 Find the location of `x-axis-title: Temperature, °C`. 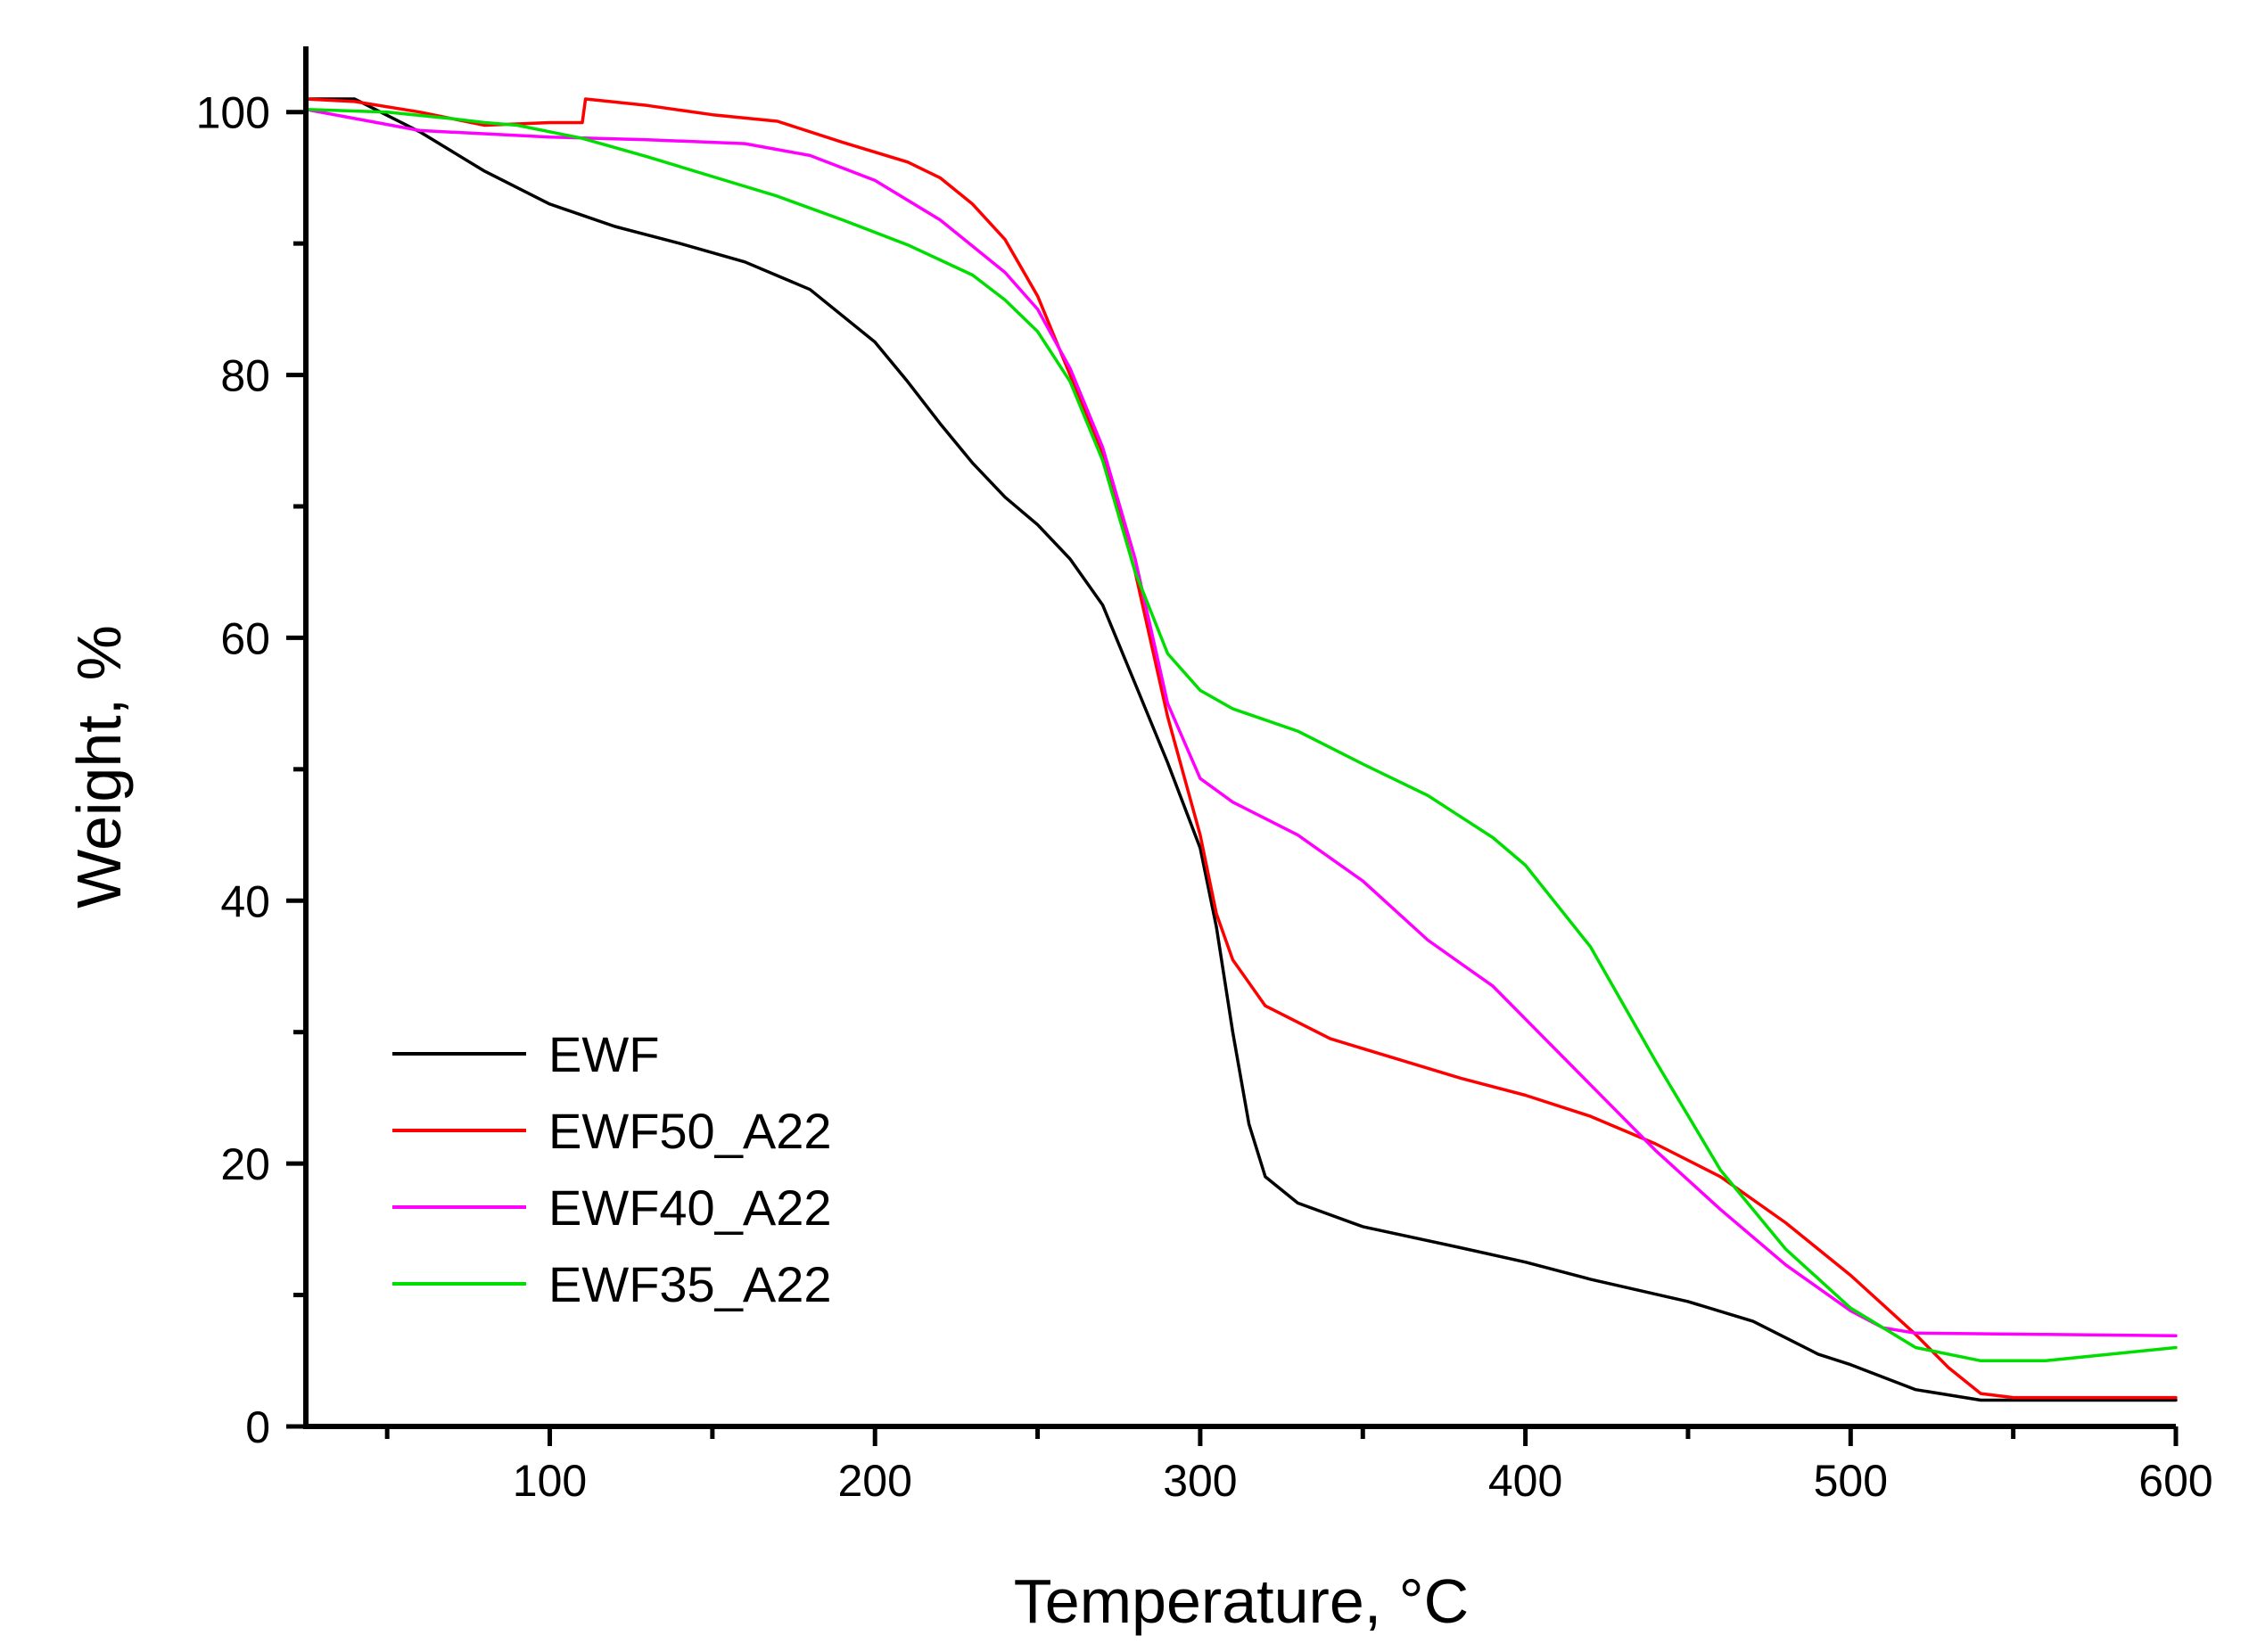

x-axis-title: Temperature, °C is located at coordinates (1241, 1601).